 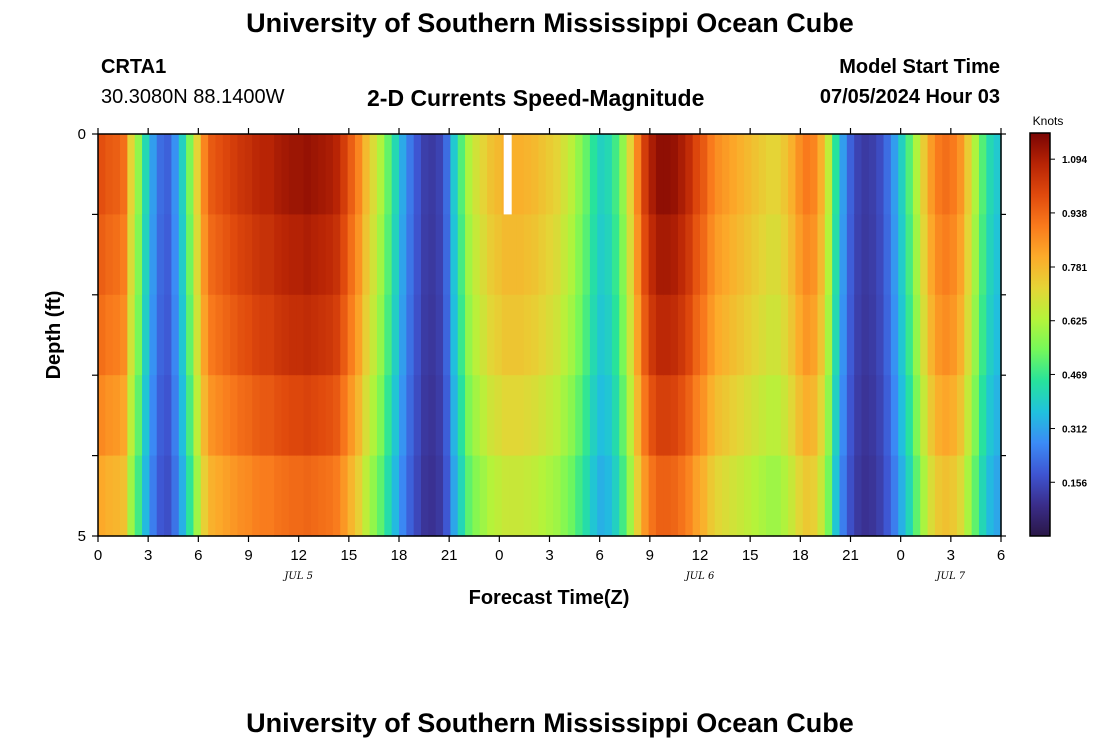 What do you see at coordinates (919, 67) in the screenshot?
I see `model-start-label: Model Start Time` at bounding box center [919, 67].